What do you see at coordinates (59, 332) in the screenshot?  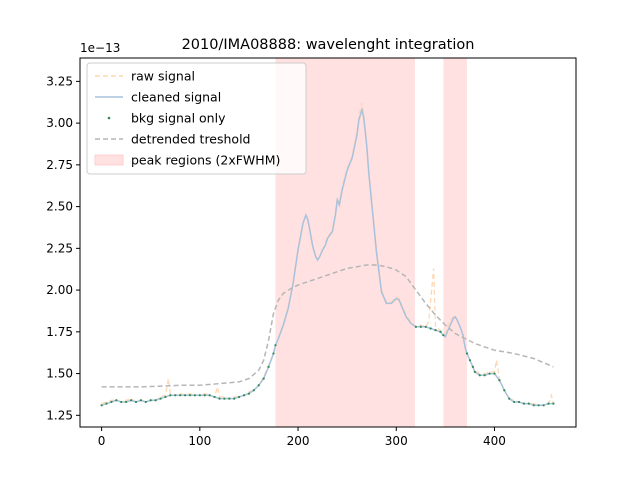 I see `y-tick-label: 1.75` at bounding box center [59, 332].